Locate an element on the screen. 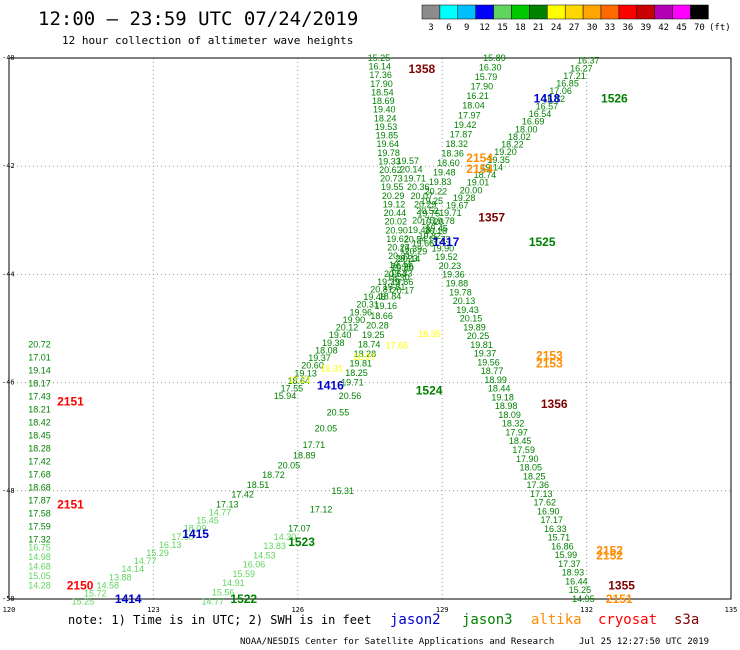 The width and height of the screenshot is (740, 650). swh-point: 20.22 is located at coordinates (436, 192).